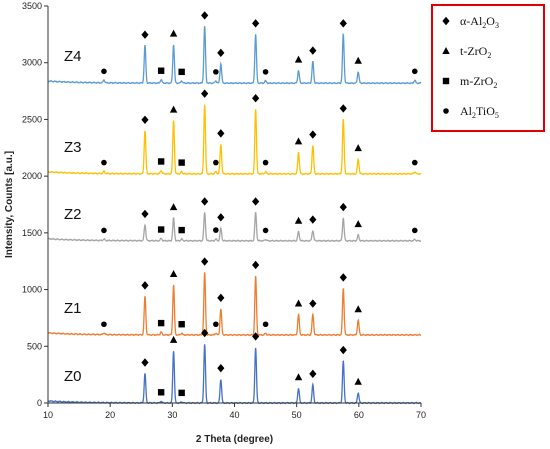  What do you see at coordinates (234, 304) in the screenshot?
I see `series-line-z1` at bounding box center [234, 304].